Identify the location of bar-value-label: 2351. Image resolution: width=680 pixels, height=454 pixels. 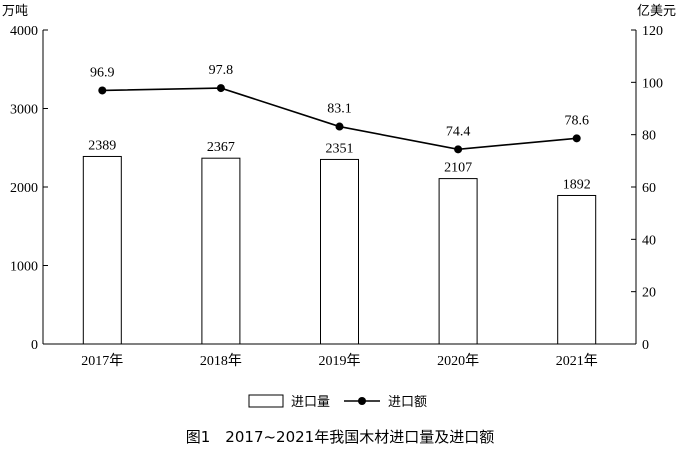
(340, 148).